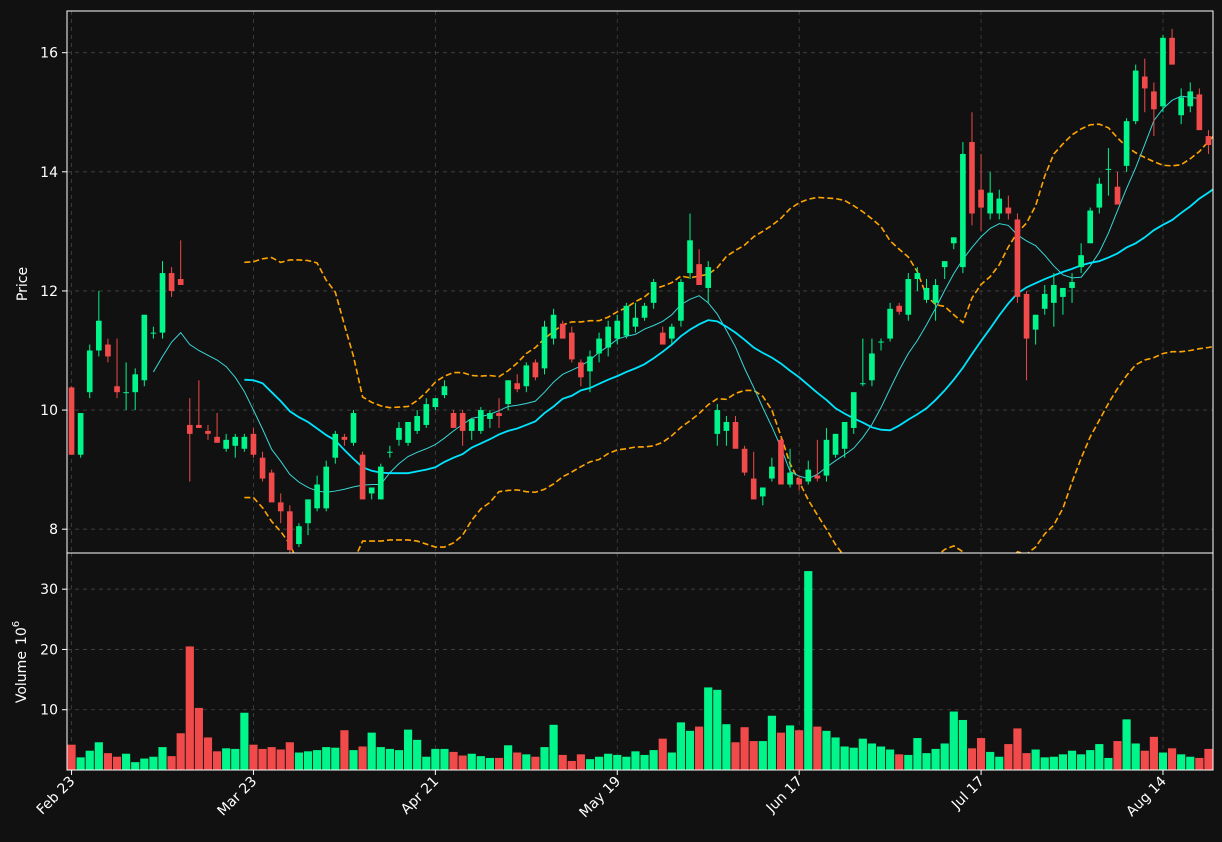  I want to click on price-y-tick-label: 10, so click(49, 411).